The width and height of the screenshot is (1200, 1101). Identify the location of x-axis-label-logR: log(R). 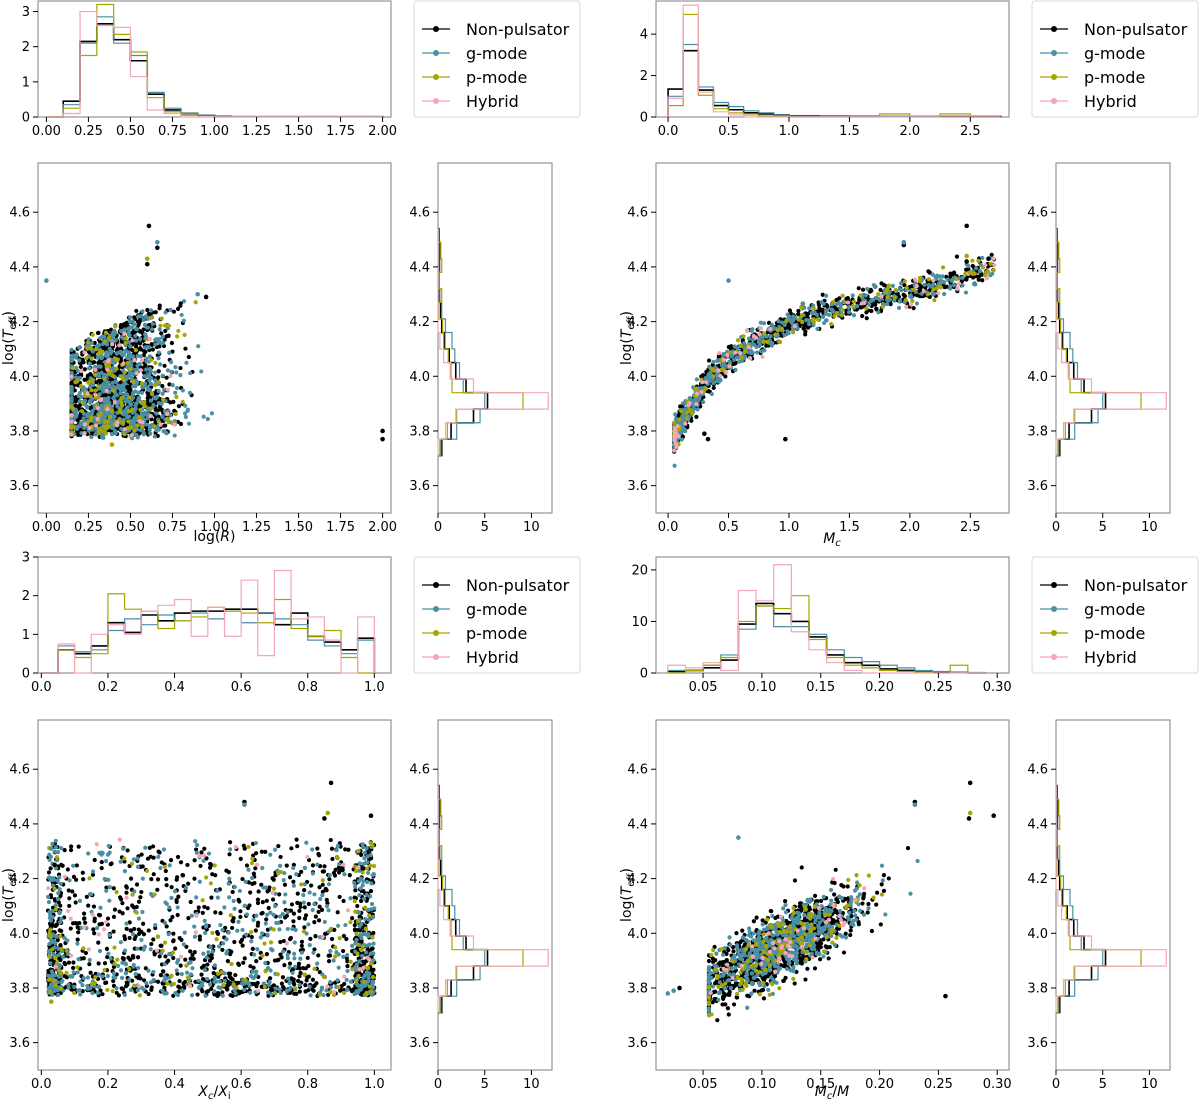
(214, 537).